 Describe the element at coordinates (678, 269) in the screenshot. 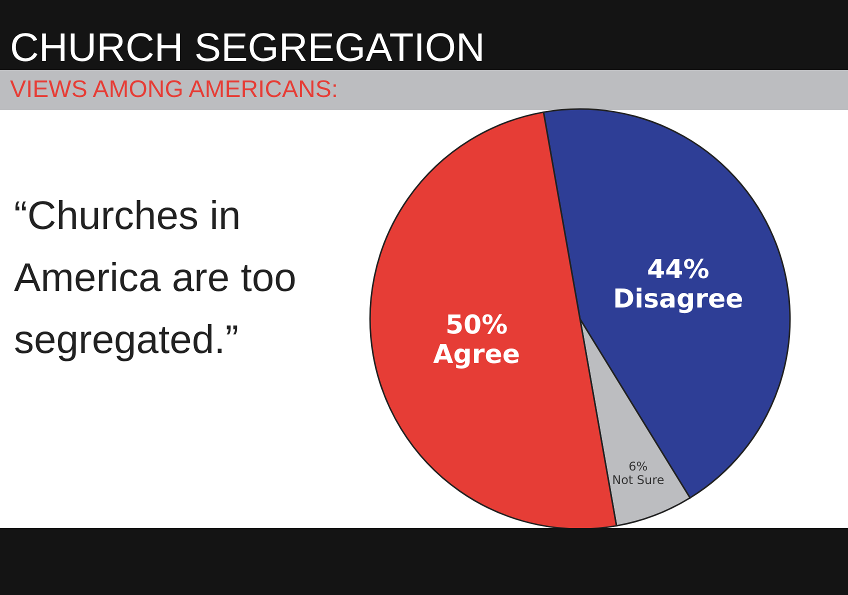

I see `data-label: 44%` at that location.